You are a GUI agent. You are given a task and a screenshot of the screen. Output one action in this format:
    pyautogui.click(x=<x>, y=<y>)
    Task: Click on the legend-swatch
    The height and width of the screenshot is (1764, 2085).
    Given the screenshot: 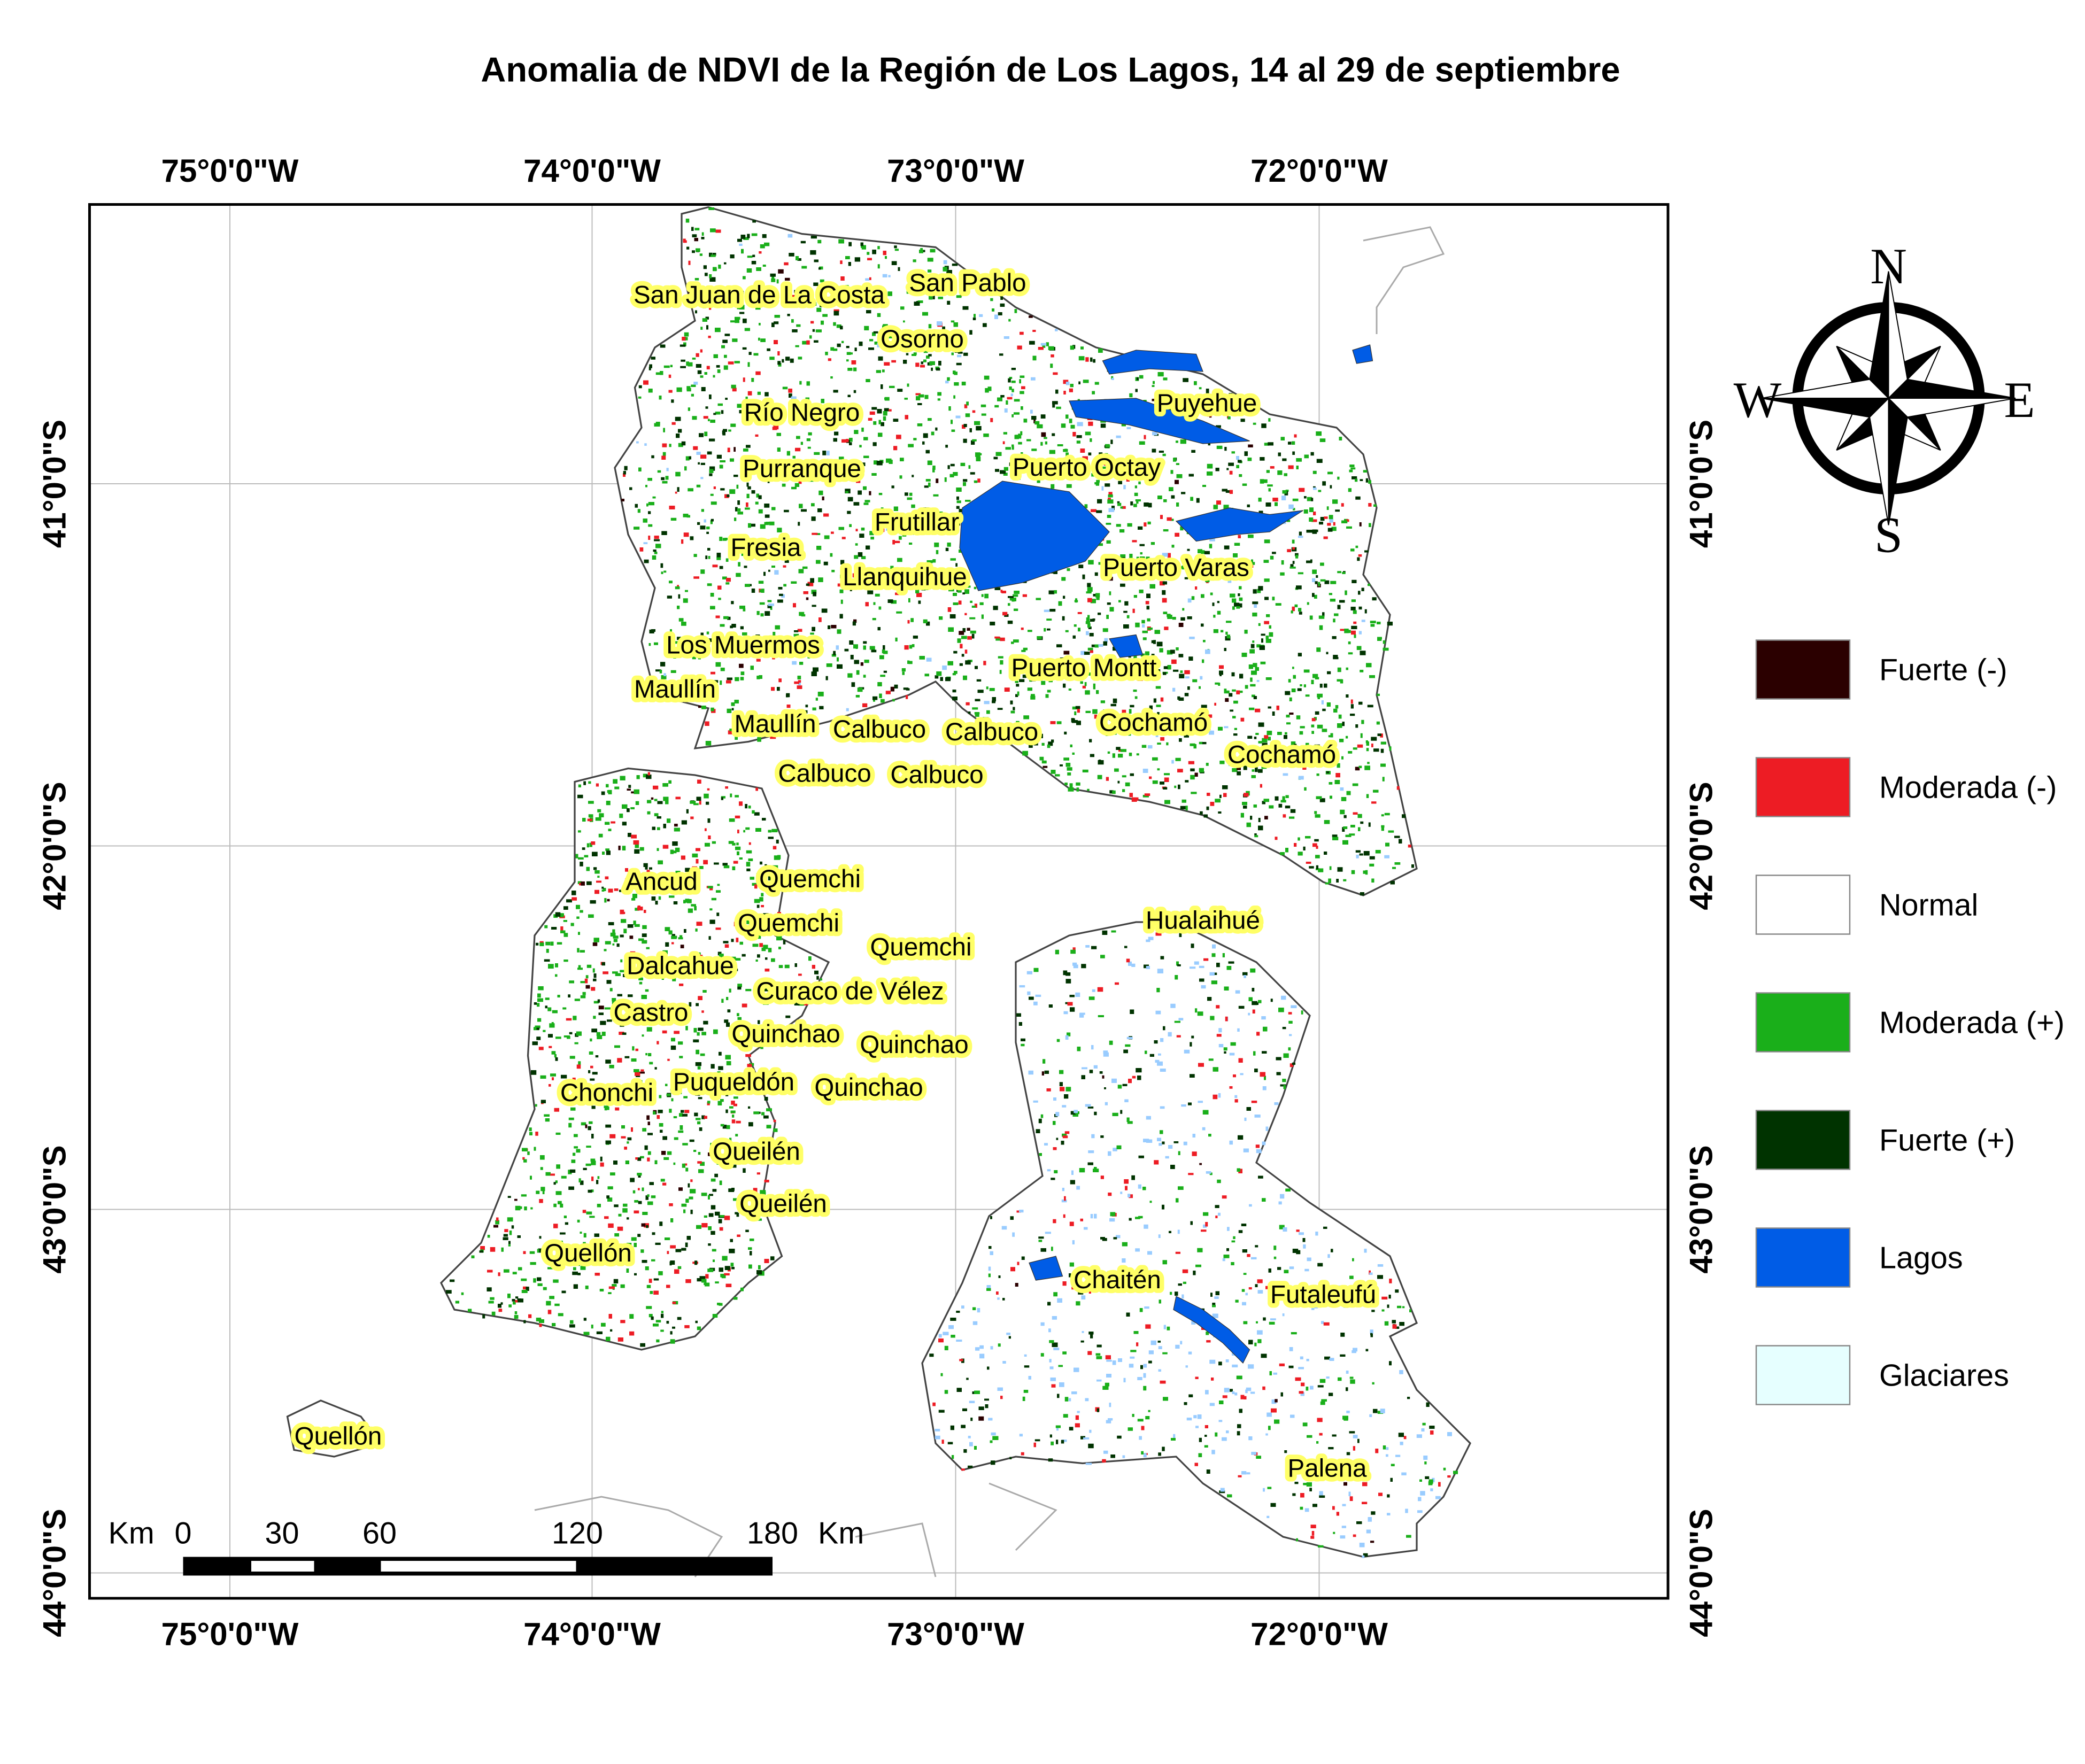 What is the action you would take?
    pyautogui.click(x=1803, y=1375)
    